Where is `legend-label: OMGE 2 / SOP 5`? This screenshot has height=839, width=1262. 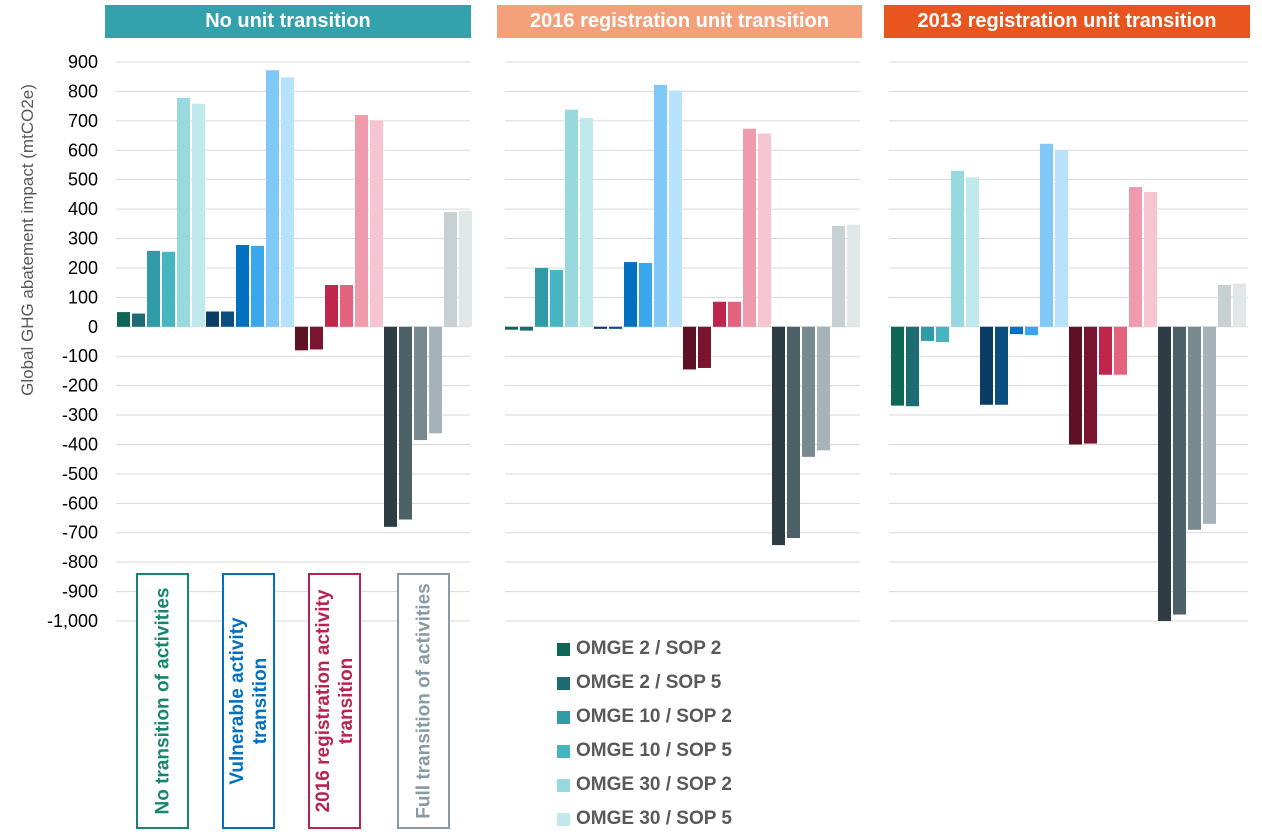
legend-label: OMGE 2 / SOP 5 is located at coordinates (649, 682).